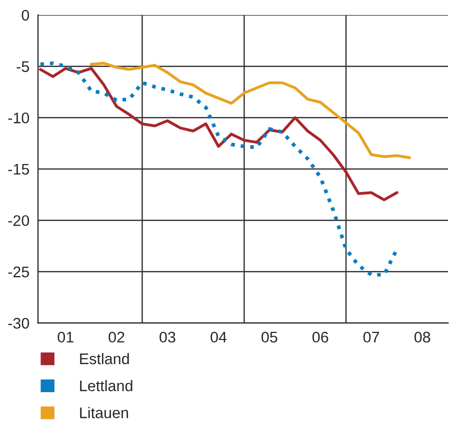 The image size is (449, 435). Describe the element at coordinates (19, 220) in the screenshot. I see `y-tick-label: -20` at that location.